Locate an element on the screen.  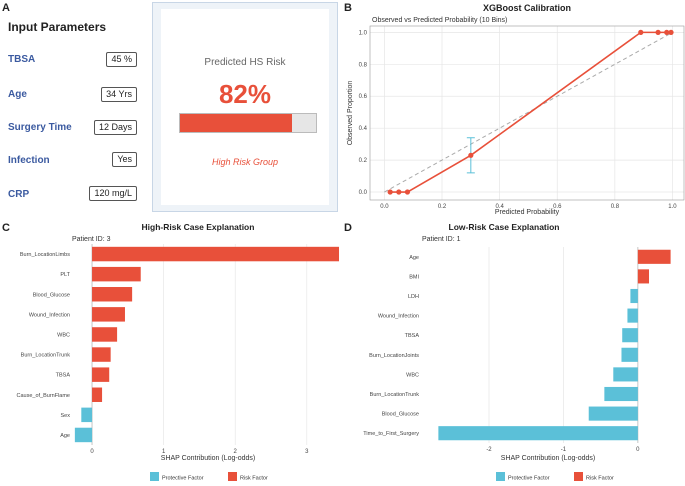
param-label-crp: CRP is located at coordinates (19, 194).